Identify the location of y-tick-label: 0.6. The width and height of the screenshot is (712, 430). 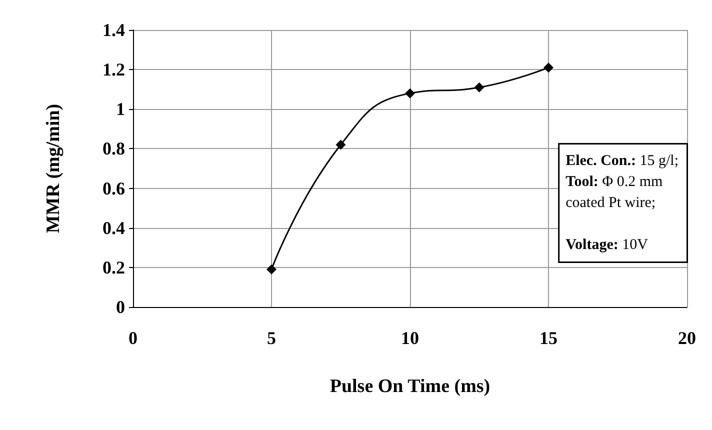
(113, 188).